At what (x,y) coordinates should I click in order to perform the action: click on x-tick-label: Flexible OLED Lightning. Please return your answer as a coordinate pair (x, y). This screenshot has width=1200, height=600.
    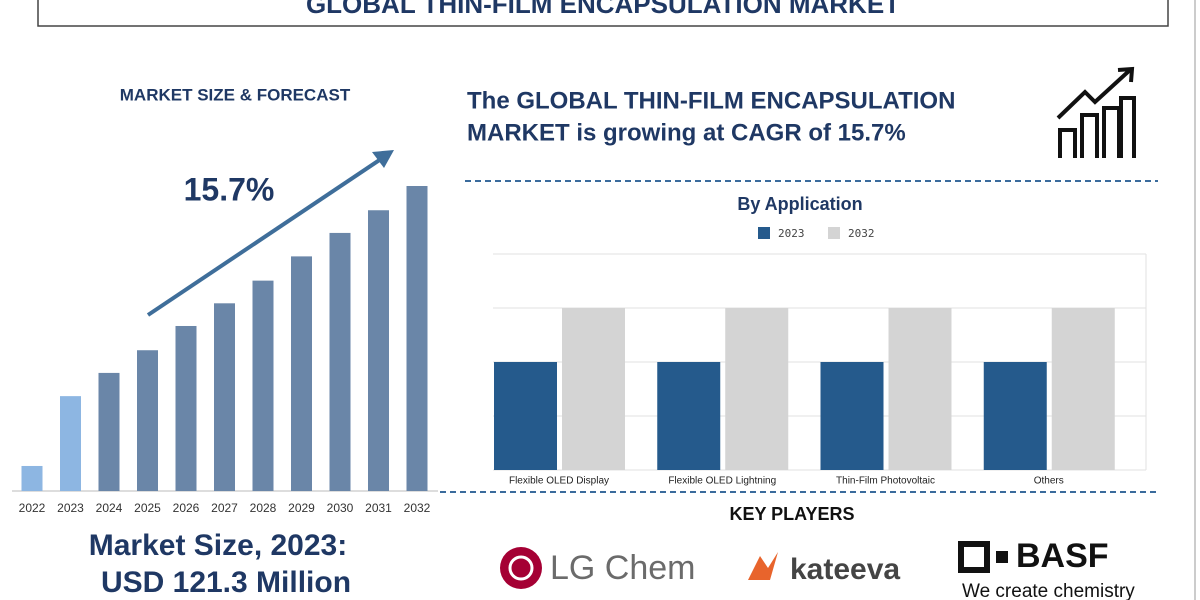
    Looking at the image, I should click on (722, 481).